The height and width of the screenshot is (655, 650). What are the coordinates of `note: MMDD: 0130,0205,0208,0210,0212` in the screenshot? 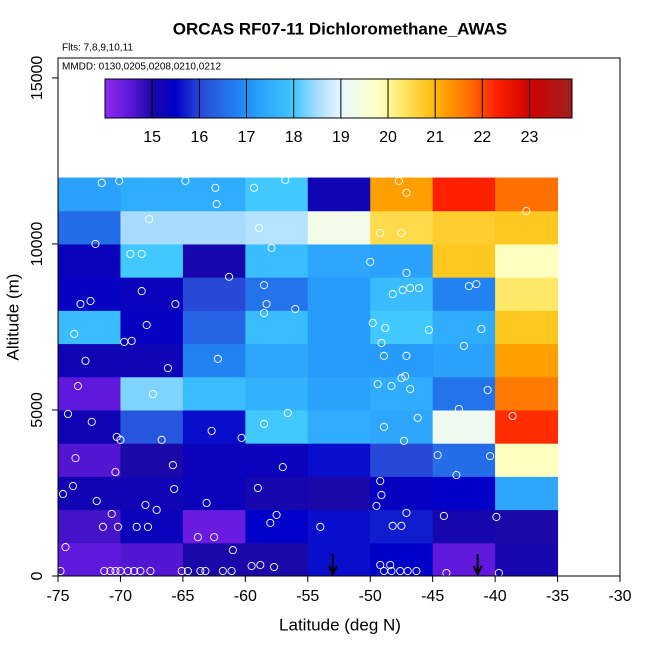 It's located at (141, 67).